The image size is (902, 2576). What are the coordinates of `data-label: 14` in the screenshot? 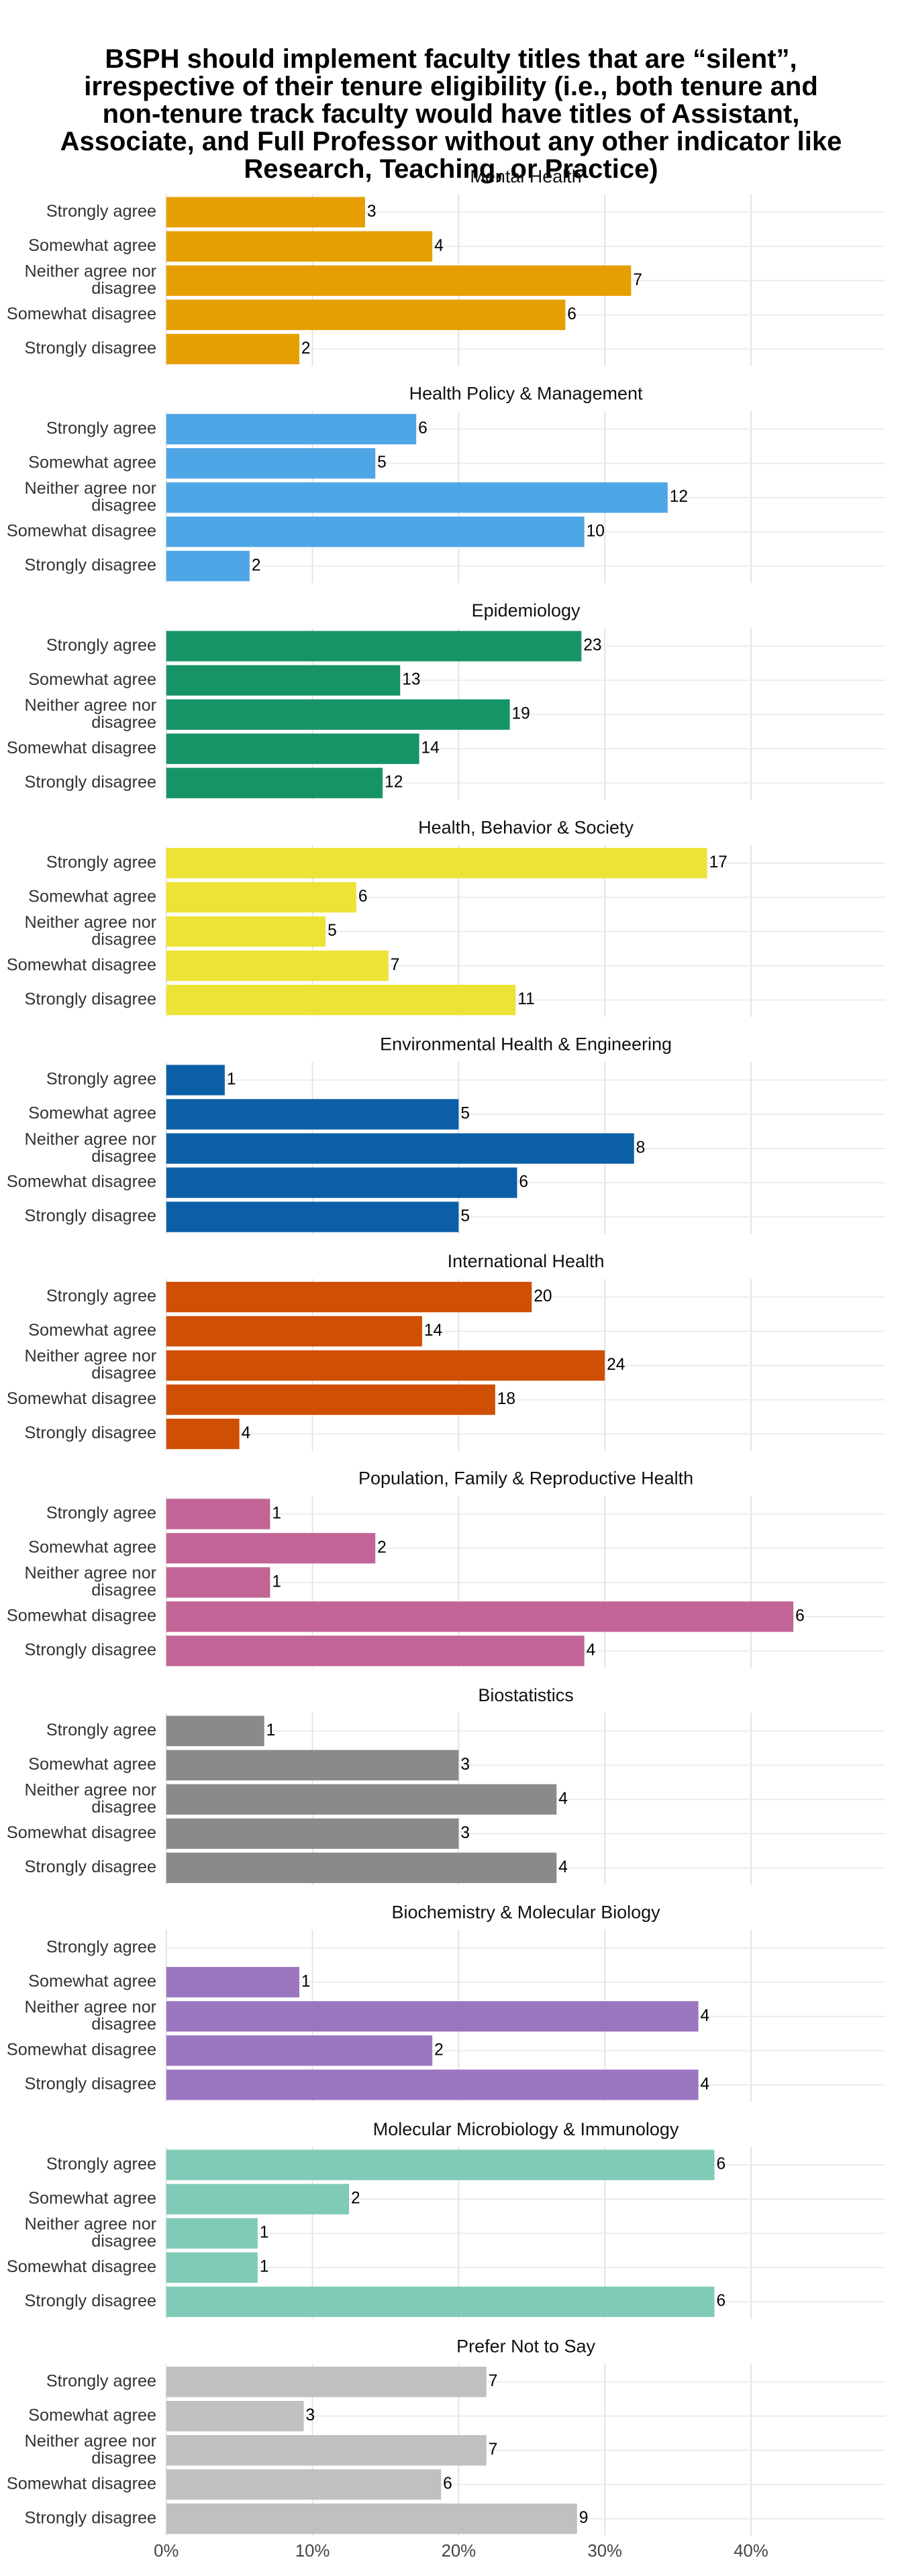 It's located at (433, 1331).